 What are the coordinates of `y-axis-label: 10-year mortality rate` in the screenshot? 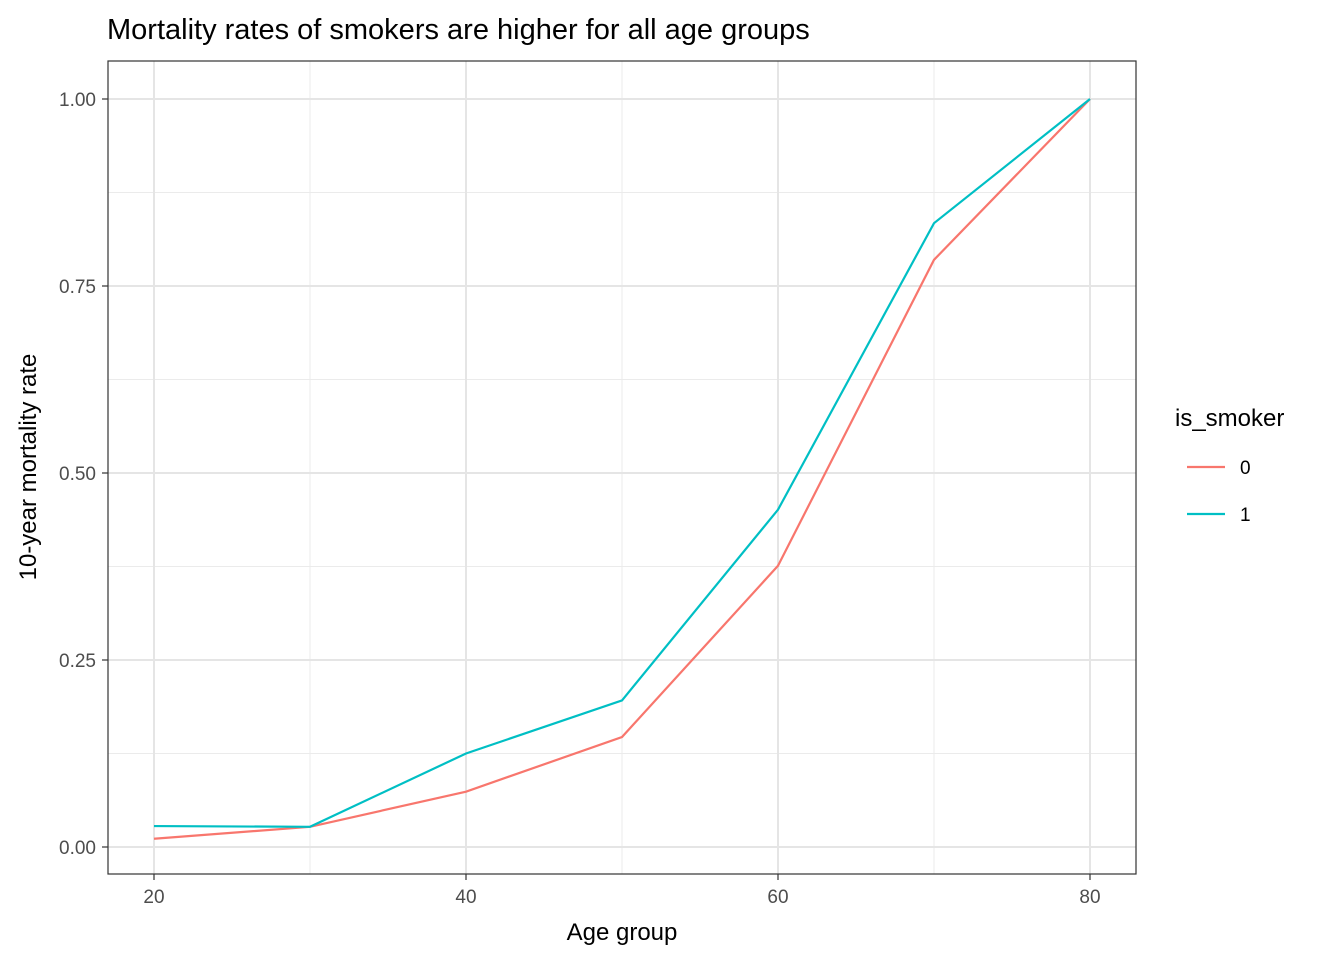 It's located at (28, 467).